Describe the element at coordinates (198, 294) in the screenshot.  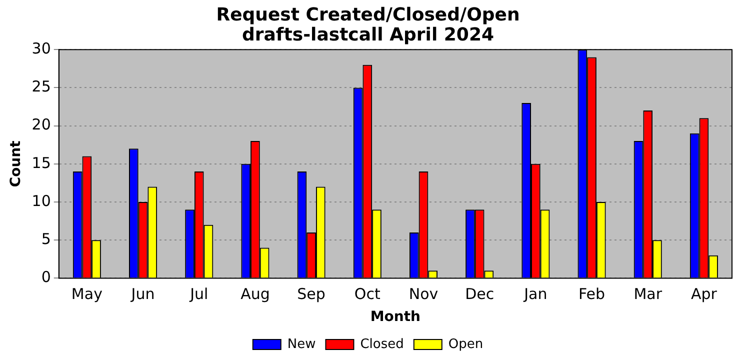
I see `x-tick-label: Jul` at that location.